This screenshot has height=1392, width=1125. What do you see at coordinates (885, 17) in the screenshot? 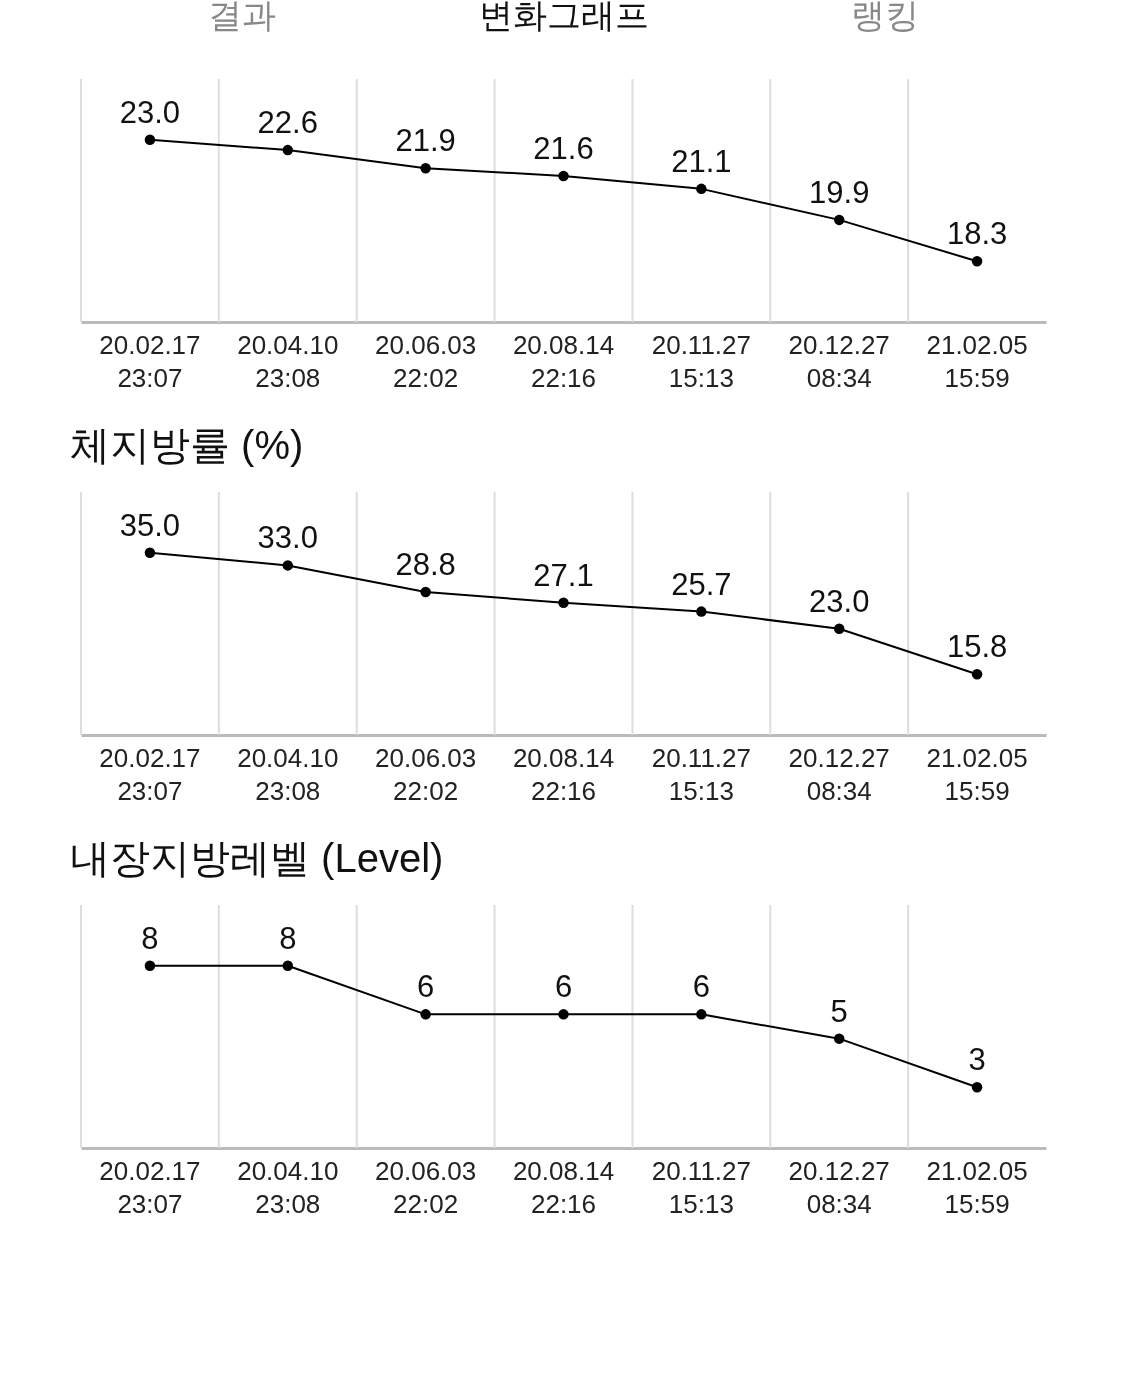
I see `text: 랭킹` at bounding box center [885, 17].